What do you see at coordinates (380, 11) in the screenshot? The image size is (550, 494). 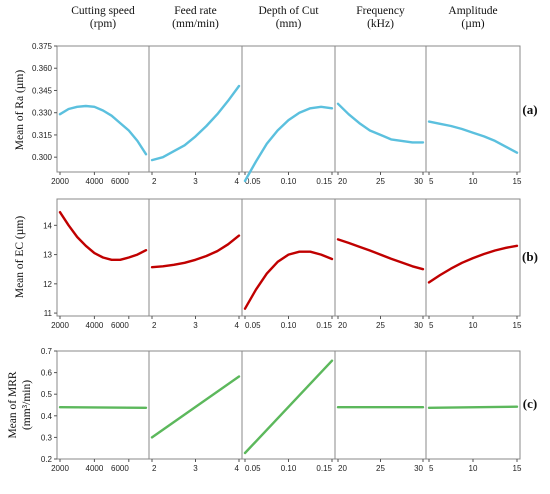 I see `factor-name: Frequency` at bounding box center [380, 11].